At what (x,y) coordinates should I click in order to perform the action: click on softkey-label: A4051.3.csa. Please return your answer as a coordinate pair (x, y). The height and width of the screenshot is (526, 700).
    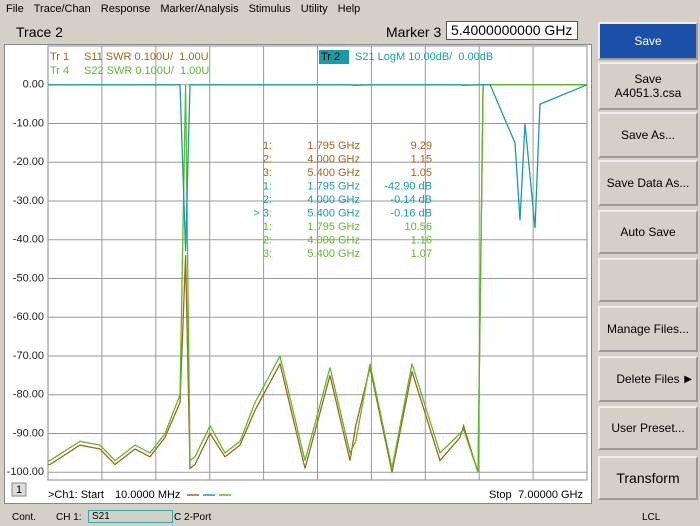
    Looking at the image, I should click on (648, 93).